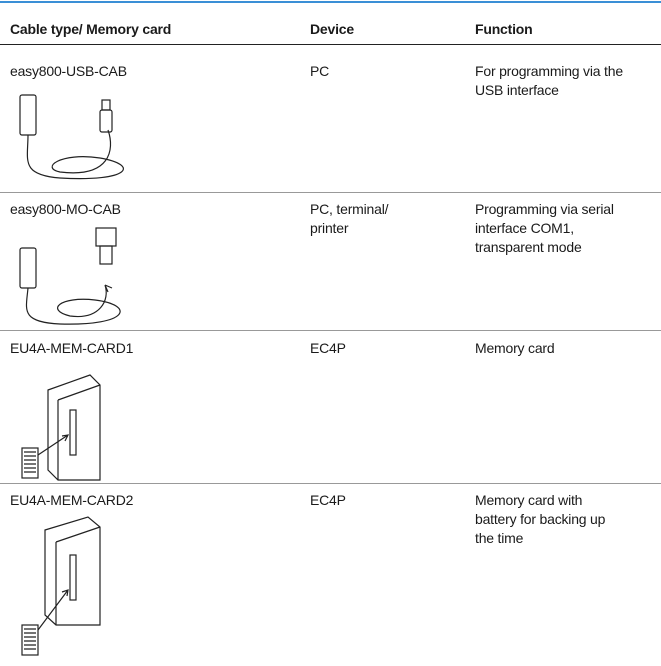 This screenshot has height=666, width=661. What do you see at coordinates (330, 44) in the screenshot?
I see `header-rule` at bounding box center [330, 44].